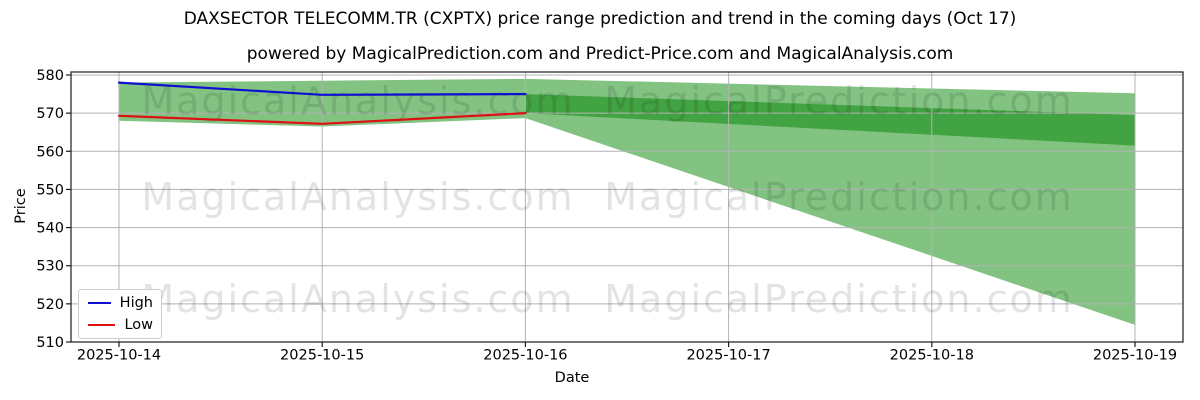  I want to click on y-tick-label: 560, so click(50, 152).